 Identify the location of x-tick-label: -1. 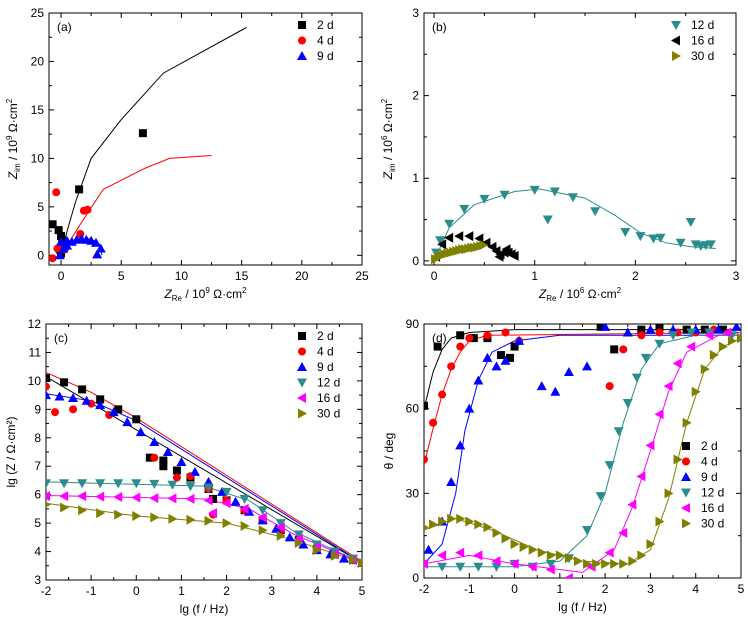
(469, 589).